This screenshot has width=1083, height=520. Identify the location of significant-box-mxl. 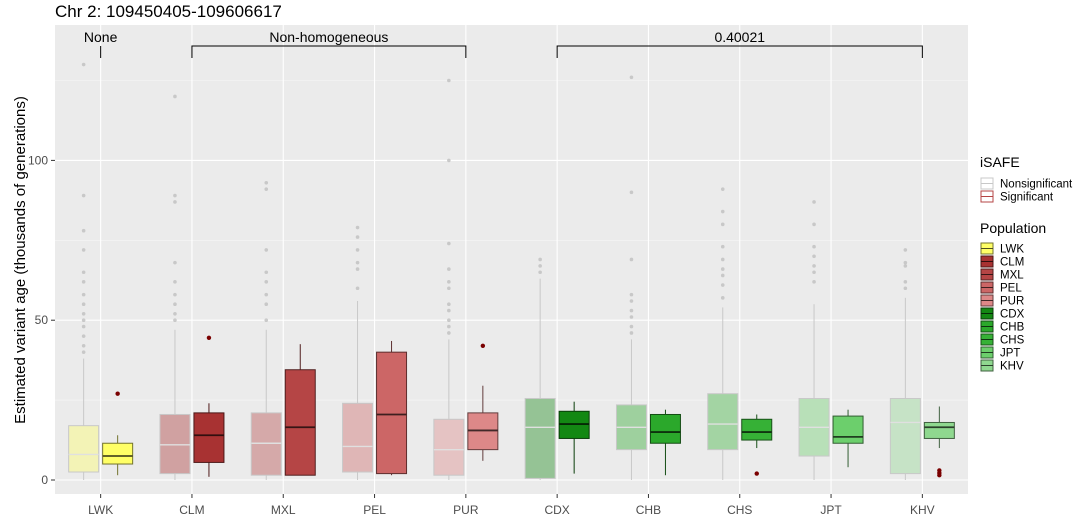
(300, 410).